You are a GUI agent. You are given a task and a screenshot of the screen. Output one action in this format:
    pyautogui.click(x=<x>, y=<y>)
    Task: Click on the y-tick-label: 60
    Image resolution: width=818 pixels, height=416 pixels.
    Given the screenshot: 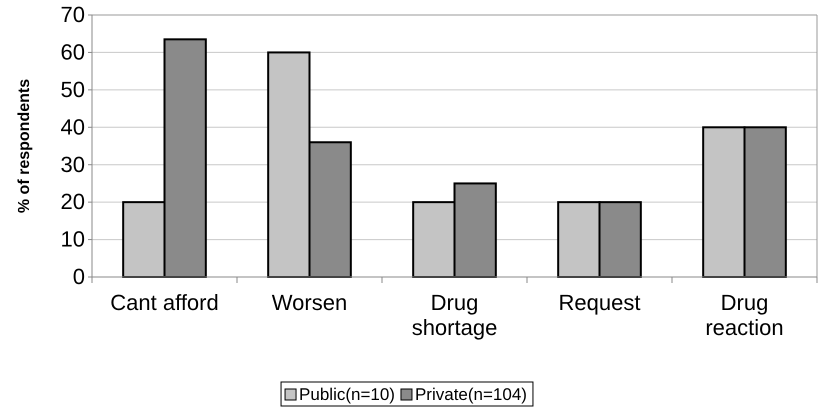 What is the action you would take?
    pyautogui.click(x=72, y=51)
    